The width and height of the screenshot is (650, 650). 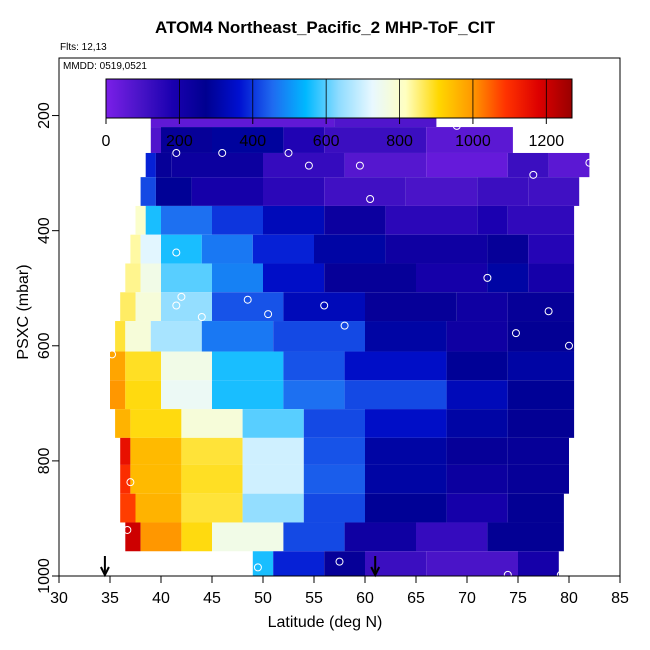 I want to click on x-tick-label: 35, so click(x=110, y=598).